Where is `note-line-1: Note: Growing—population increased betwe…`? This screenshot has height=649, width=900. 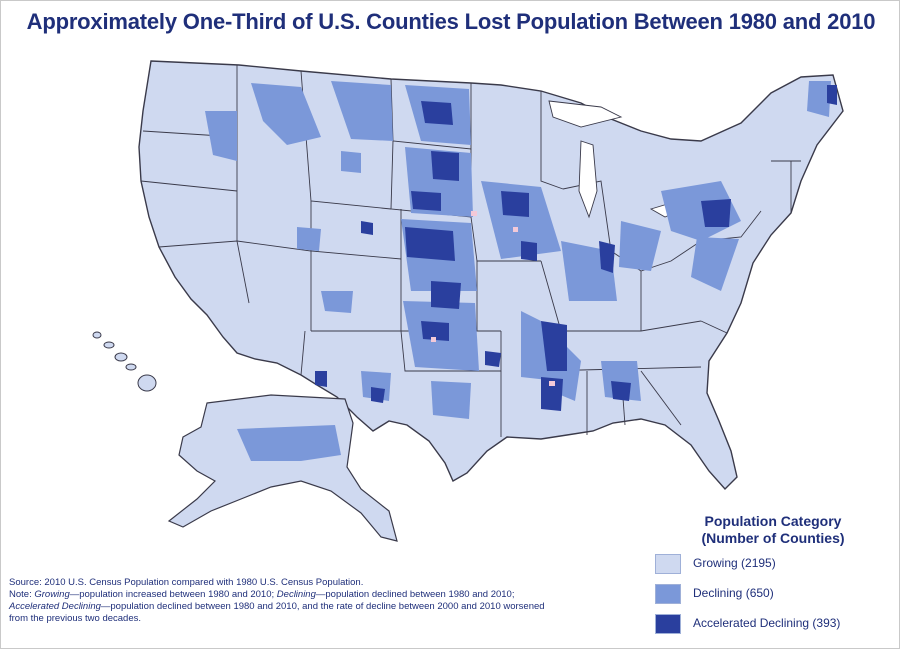 note-line-1: Note: Growing—population increased betwe… is located at coordinates (329, 595).